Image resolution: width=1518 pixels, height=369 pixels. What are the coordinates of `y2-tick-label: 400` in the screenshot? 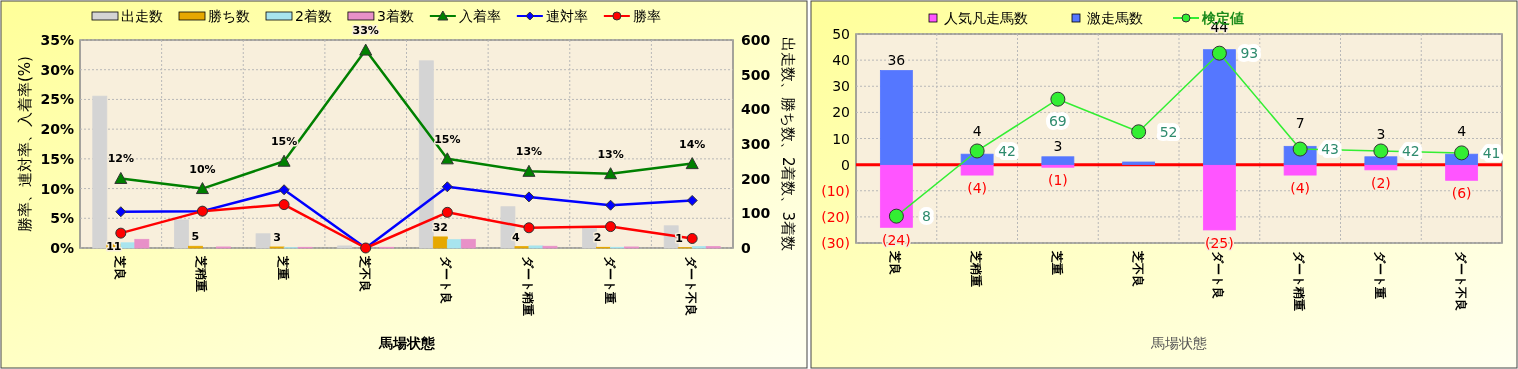 It's located at (756, 109).